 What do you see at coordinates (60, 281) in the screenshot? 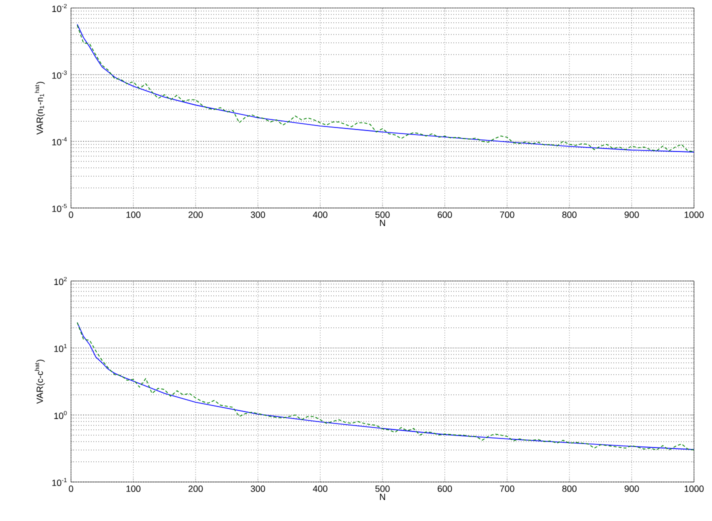
I see `y-tick-label: 10$^{2}$` at bounding box center [60, 281].